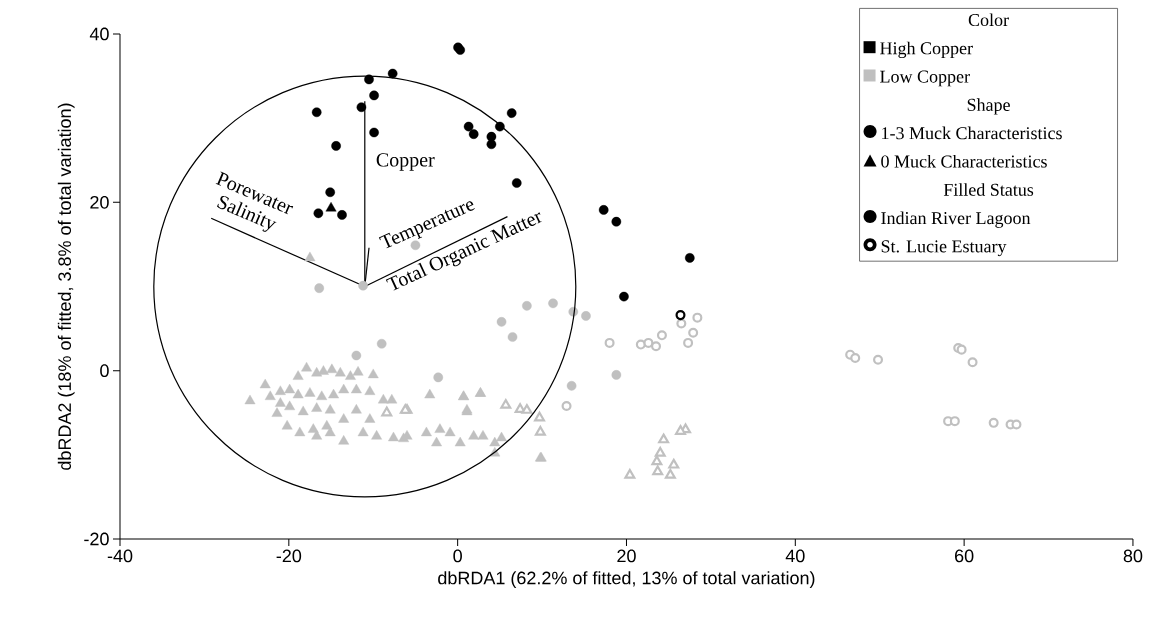  Describe the element at coordinates (457, 556) in the screenshot. I see `x-tick-label: 0` at that location.